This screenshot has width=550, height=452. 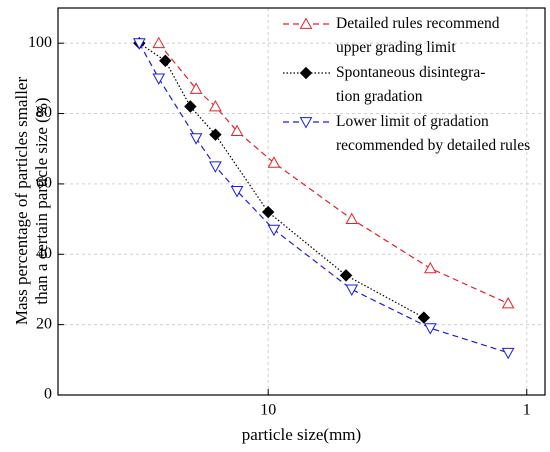 I want to click on x-tick-label: 10, so click(x=268, y=410).